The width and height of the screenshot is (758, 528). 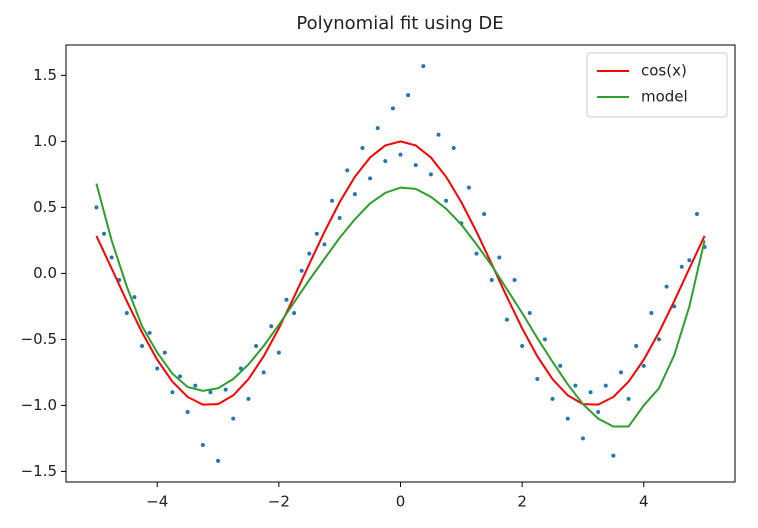 I want to click on legend-box, so click(x=657, y=85).